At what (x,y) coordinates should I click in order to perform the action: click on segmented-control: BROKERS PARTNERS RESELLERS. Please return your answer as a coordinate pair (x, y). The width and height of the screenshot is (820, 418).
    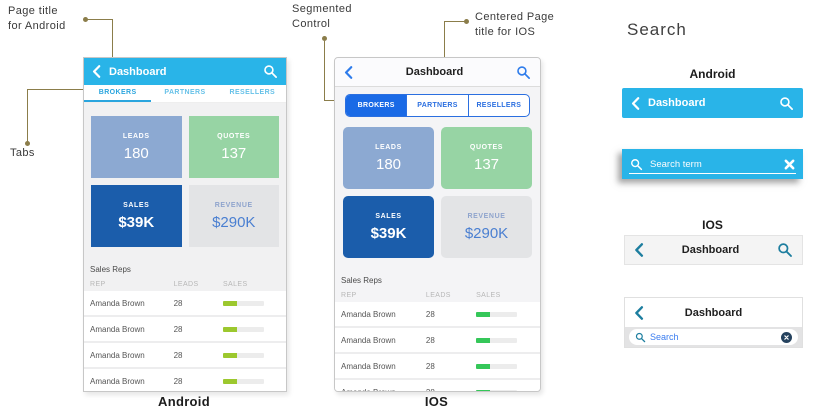
    Looking at the image, I should click on (437, 105).